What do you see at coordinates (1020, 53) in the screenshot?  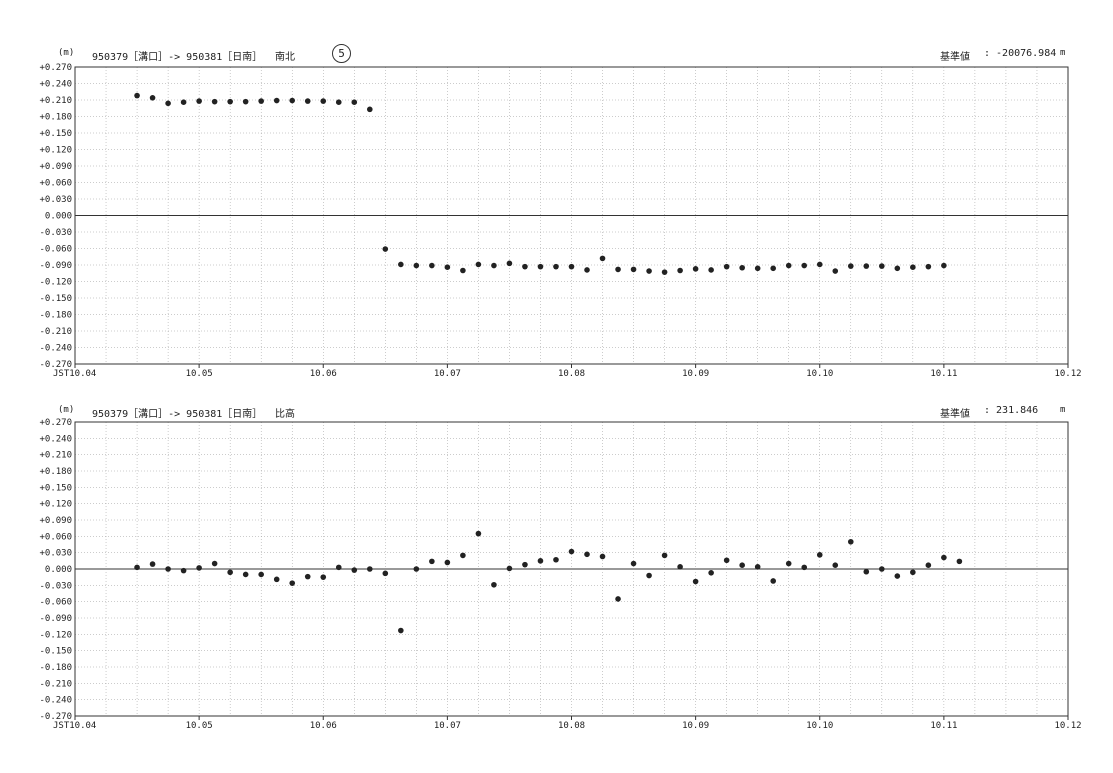 I see `reference-value: : -20076.984` at bounding box center [1020, 53].